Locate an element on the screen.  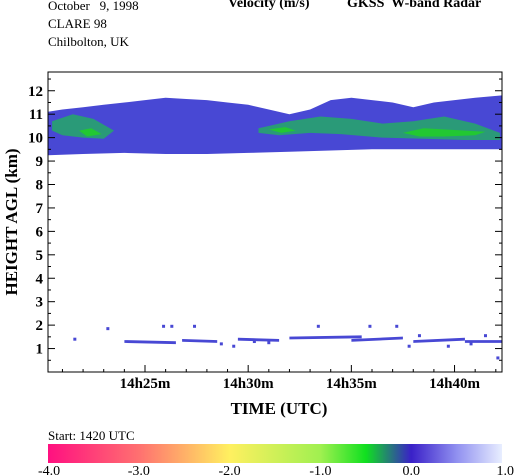
y-tick-label-7: 7 is located at coordinates (40, 209).